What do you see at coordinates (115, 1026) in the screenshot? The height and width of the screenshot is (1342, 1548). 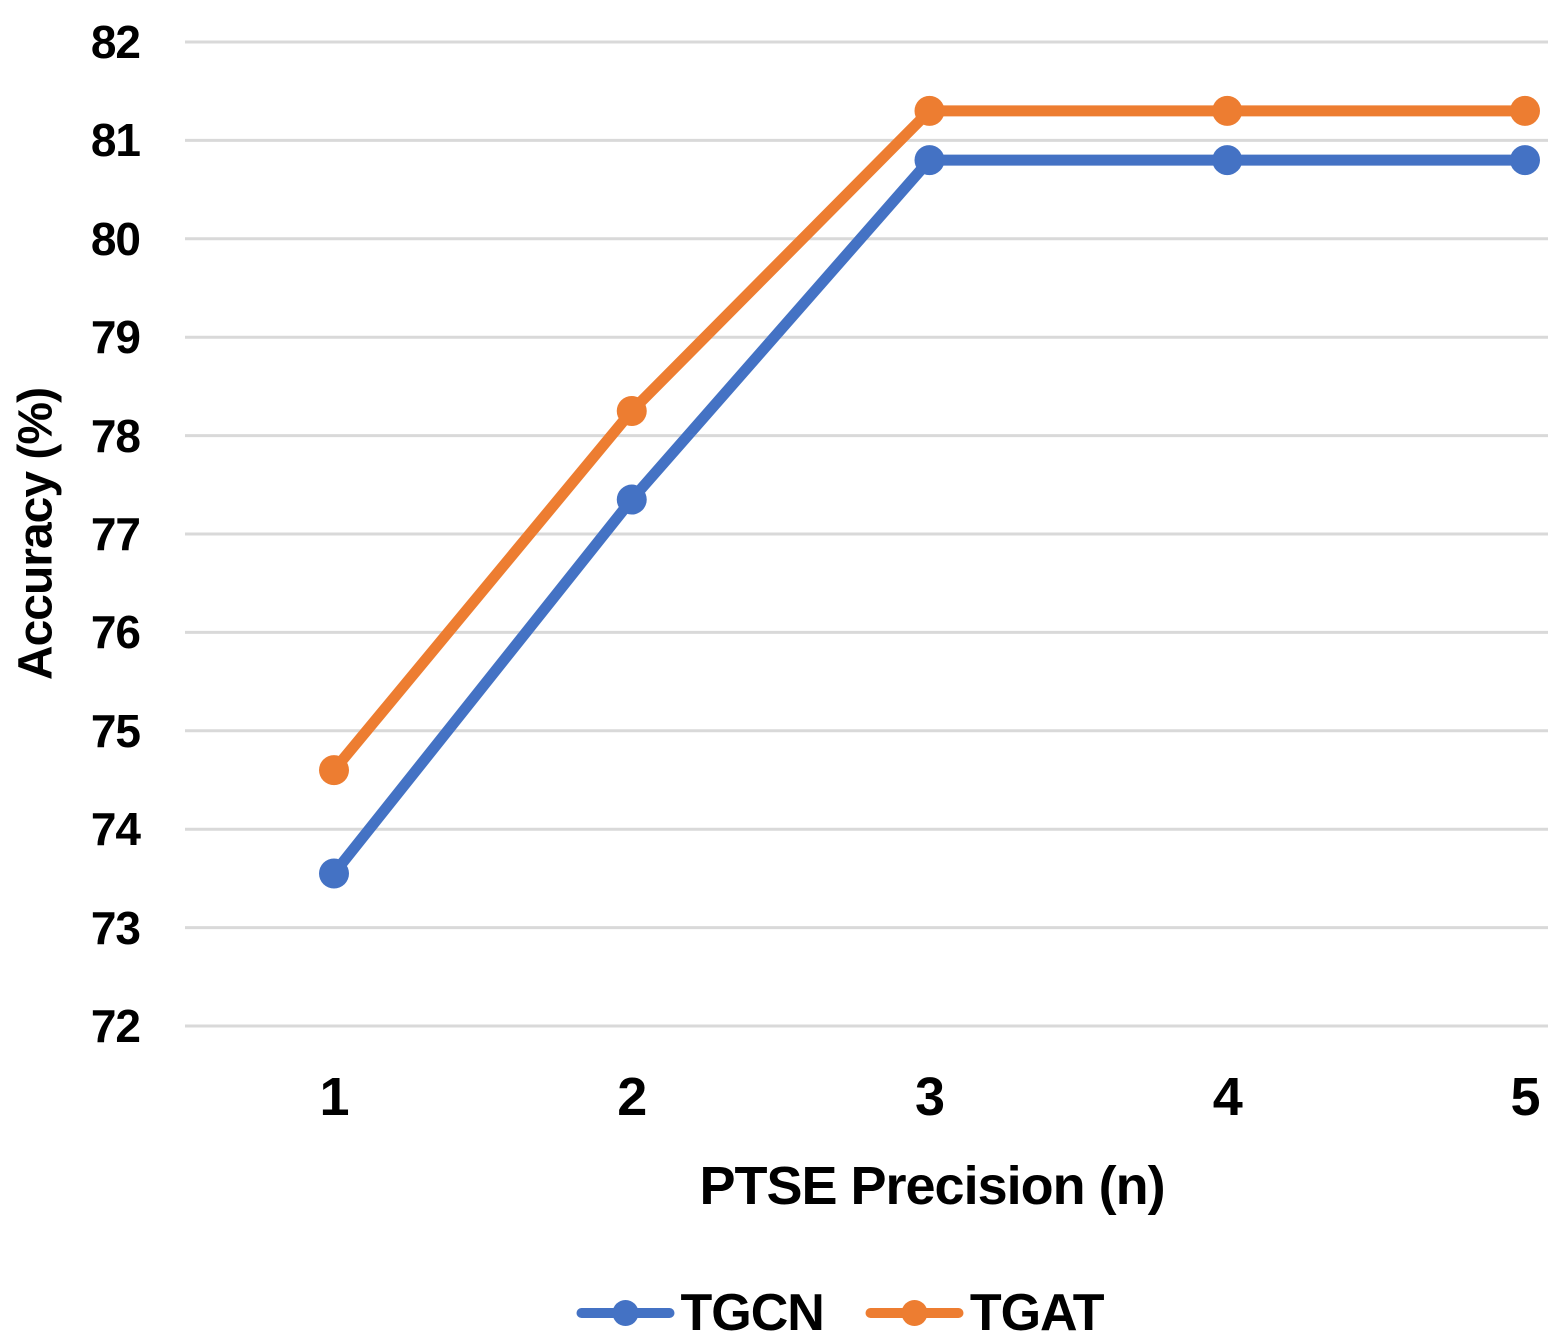 I see `y-tick-label: 72` at bounding box center [115, 1026].